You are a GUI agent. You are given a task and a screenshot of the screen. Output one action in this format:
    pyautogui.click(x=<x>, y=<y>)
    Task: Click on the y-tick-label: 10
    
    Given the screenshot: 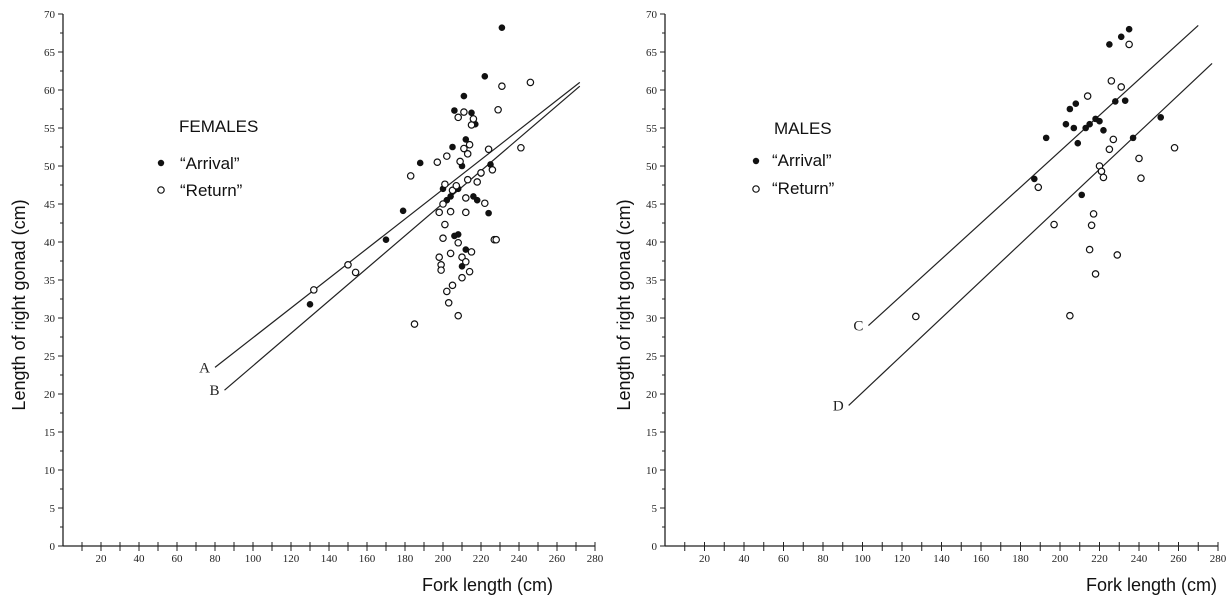 What is the action you would take?
    pyautogui.click(x=50, y=471)
    